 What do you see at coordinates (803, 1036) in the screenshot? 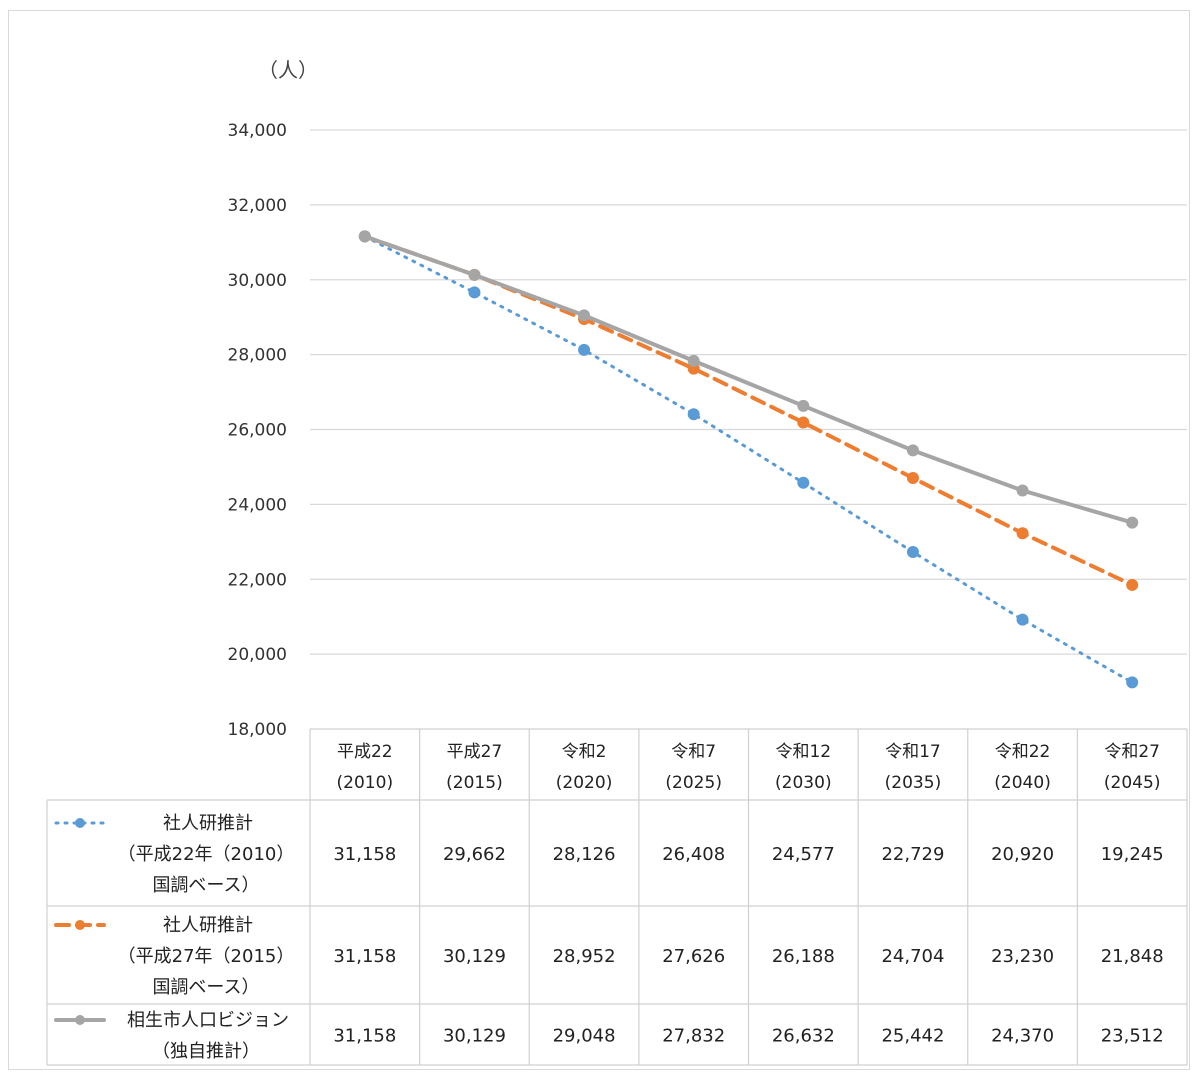
I see `table-cell-value: 26,632` at bounding box center [803, 1036].